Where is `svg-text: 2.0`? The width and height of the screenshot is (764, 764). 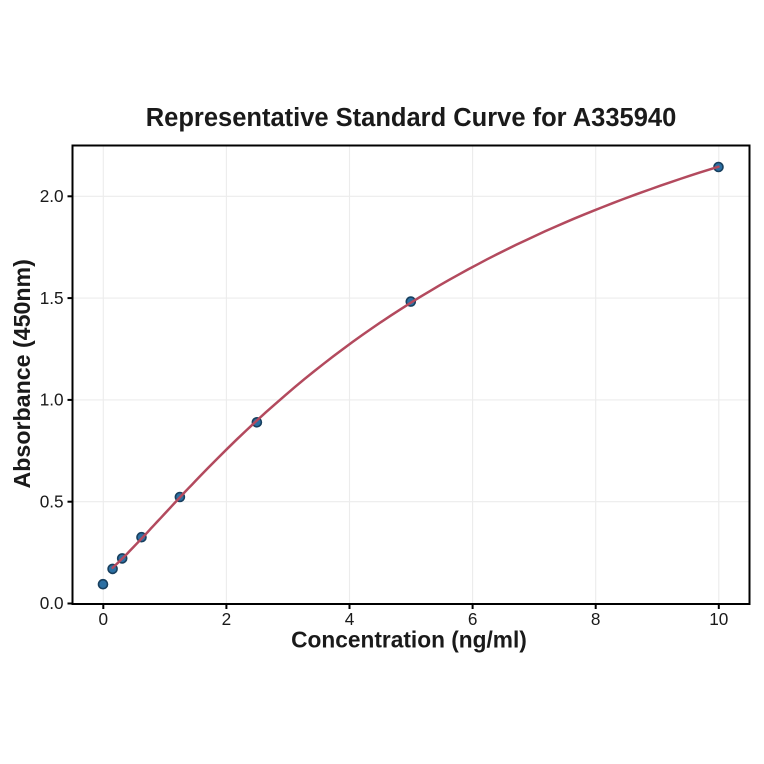 svg-text: 2.0 is located at coordinates (52, 196).